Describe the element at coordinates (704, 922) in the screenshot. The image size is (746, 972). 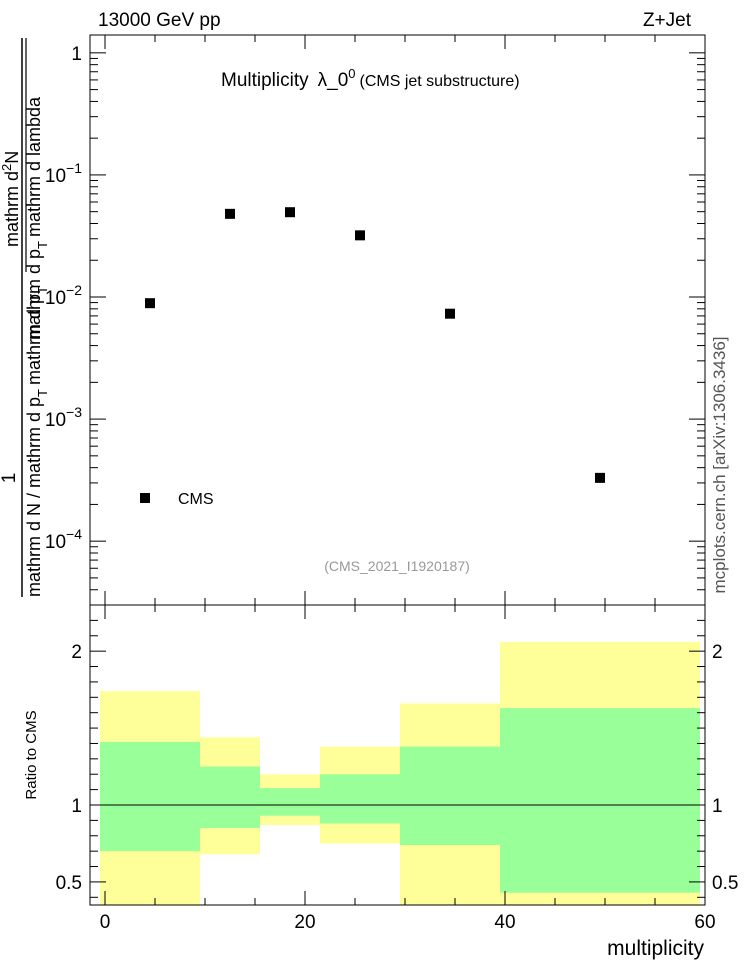
I see `x-tick-label: 60` at that location.